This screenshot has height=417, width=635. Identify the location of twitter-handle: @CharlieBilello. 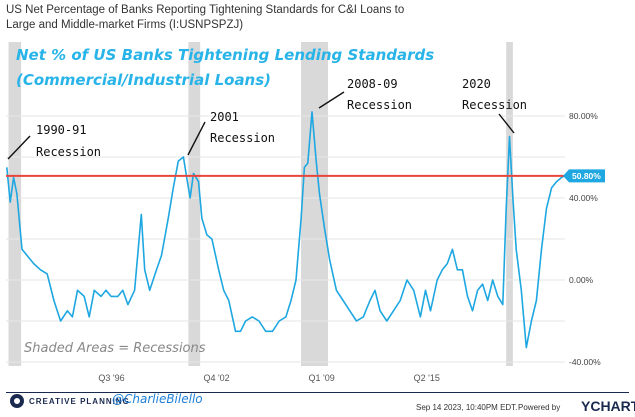
(157, 399).